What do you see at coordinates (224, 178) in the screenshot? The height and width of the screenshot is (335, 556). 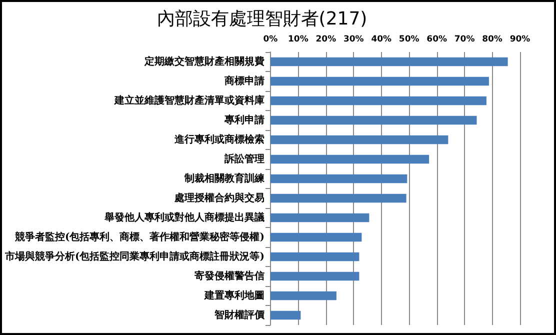 I see `y-tick-label: 制裁相關教育訓練` at bounding box center [224, 178].